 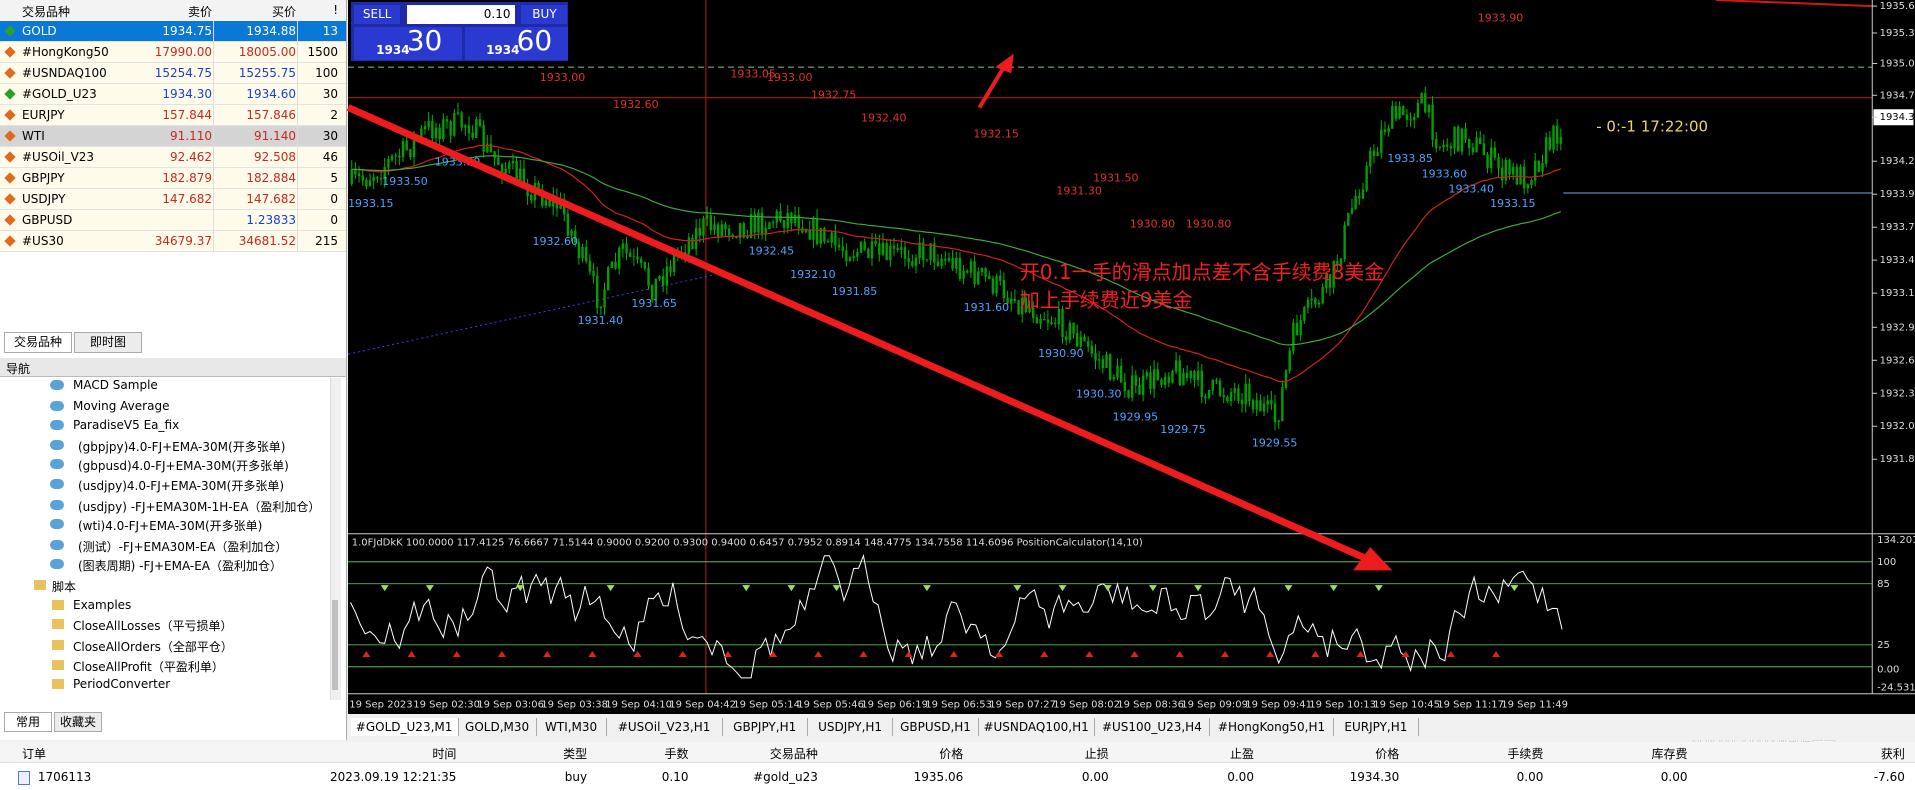 I want to click on price: 1.23833, so click(x=271, y=220).